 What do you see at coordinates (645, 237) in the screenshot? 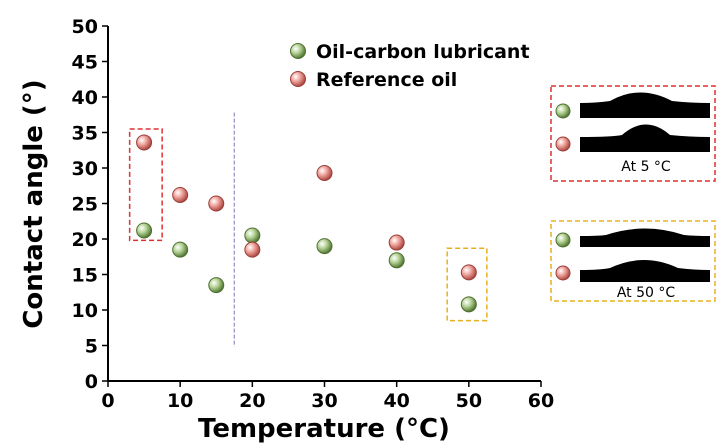
I see `inset-50c-droplet-green` at bounding box center [645, 237].